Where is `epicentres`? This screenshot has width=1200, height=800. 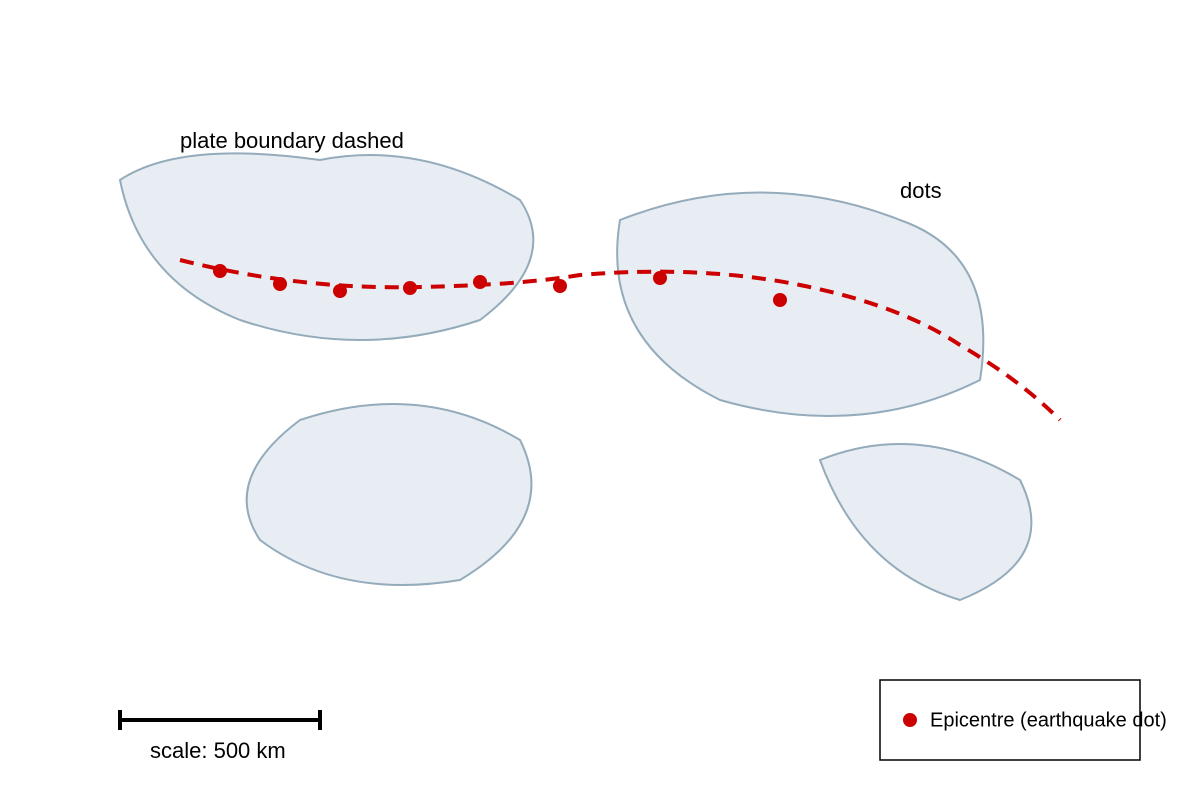
epicentres is located at coordinates (500, 285).